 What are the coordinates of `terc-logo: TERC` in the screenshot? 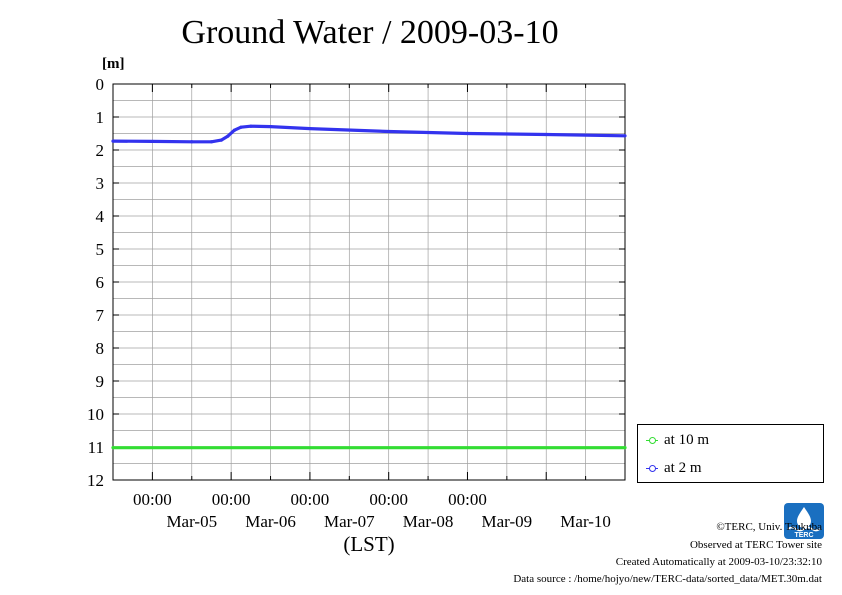 It's located at (804, 521).